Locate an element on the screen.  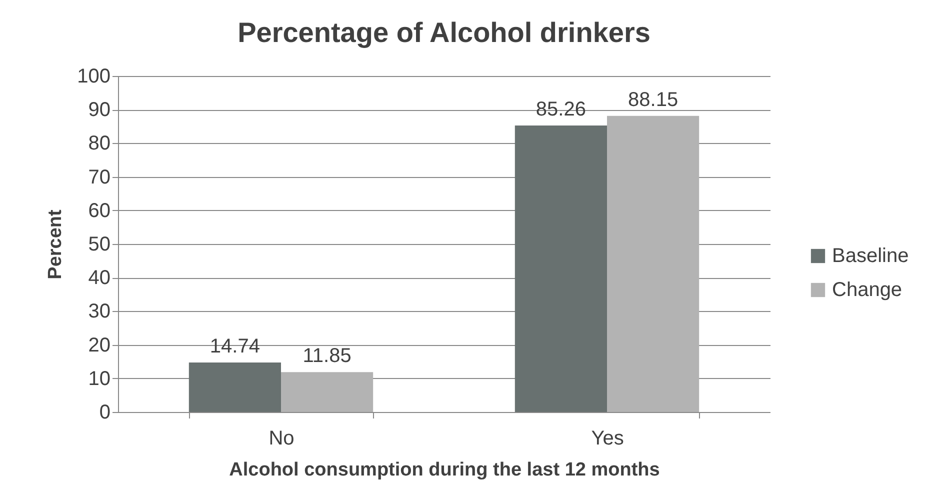
data-label: 88.15 is located at coordinates (653, 99).